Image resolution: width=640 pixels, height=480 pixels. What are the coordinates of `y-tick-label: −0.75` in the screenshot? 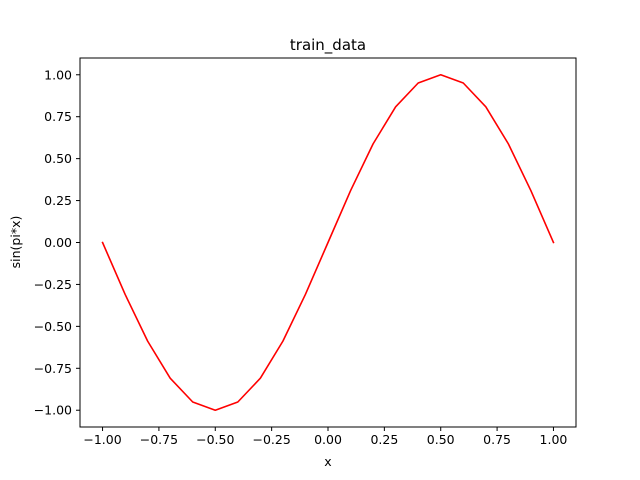 It's located at (53, 368).